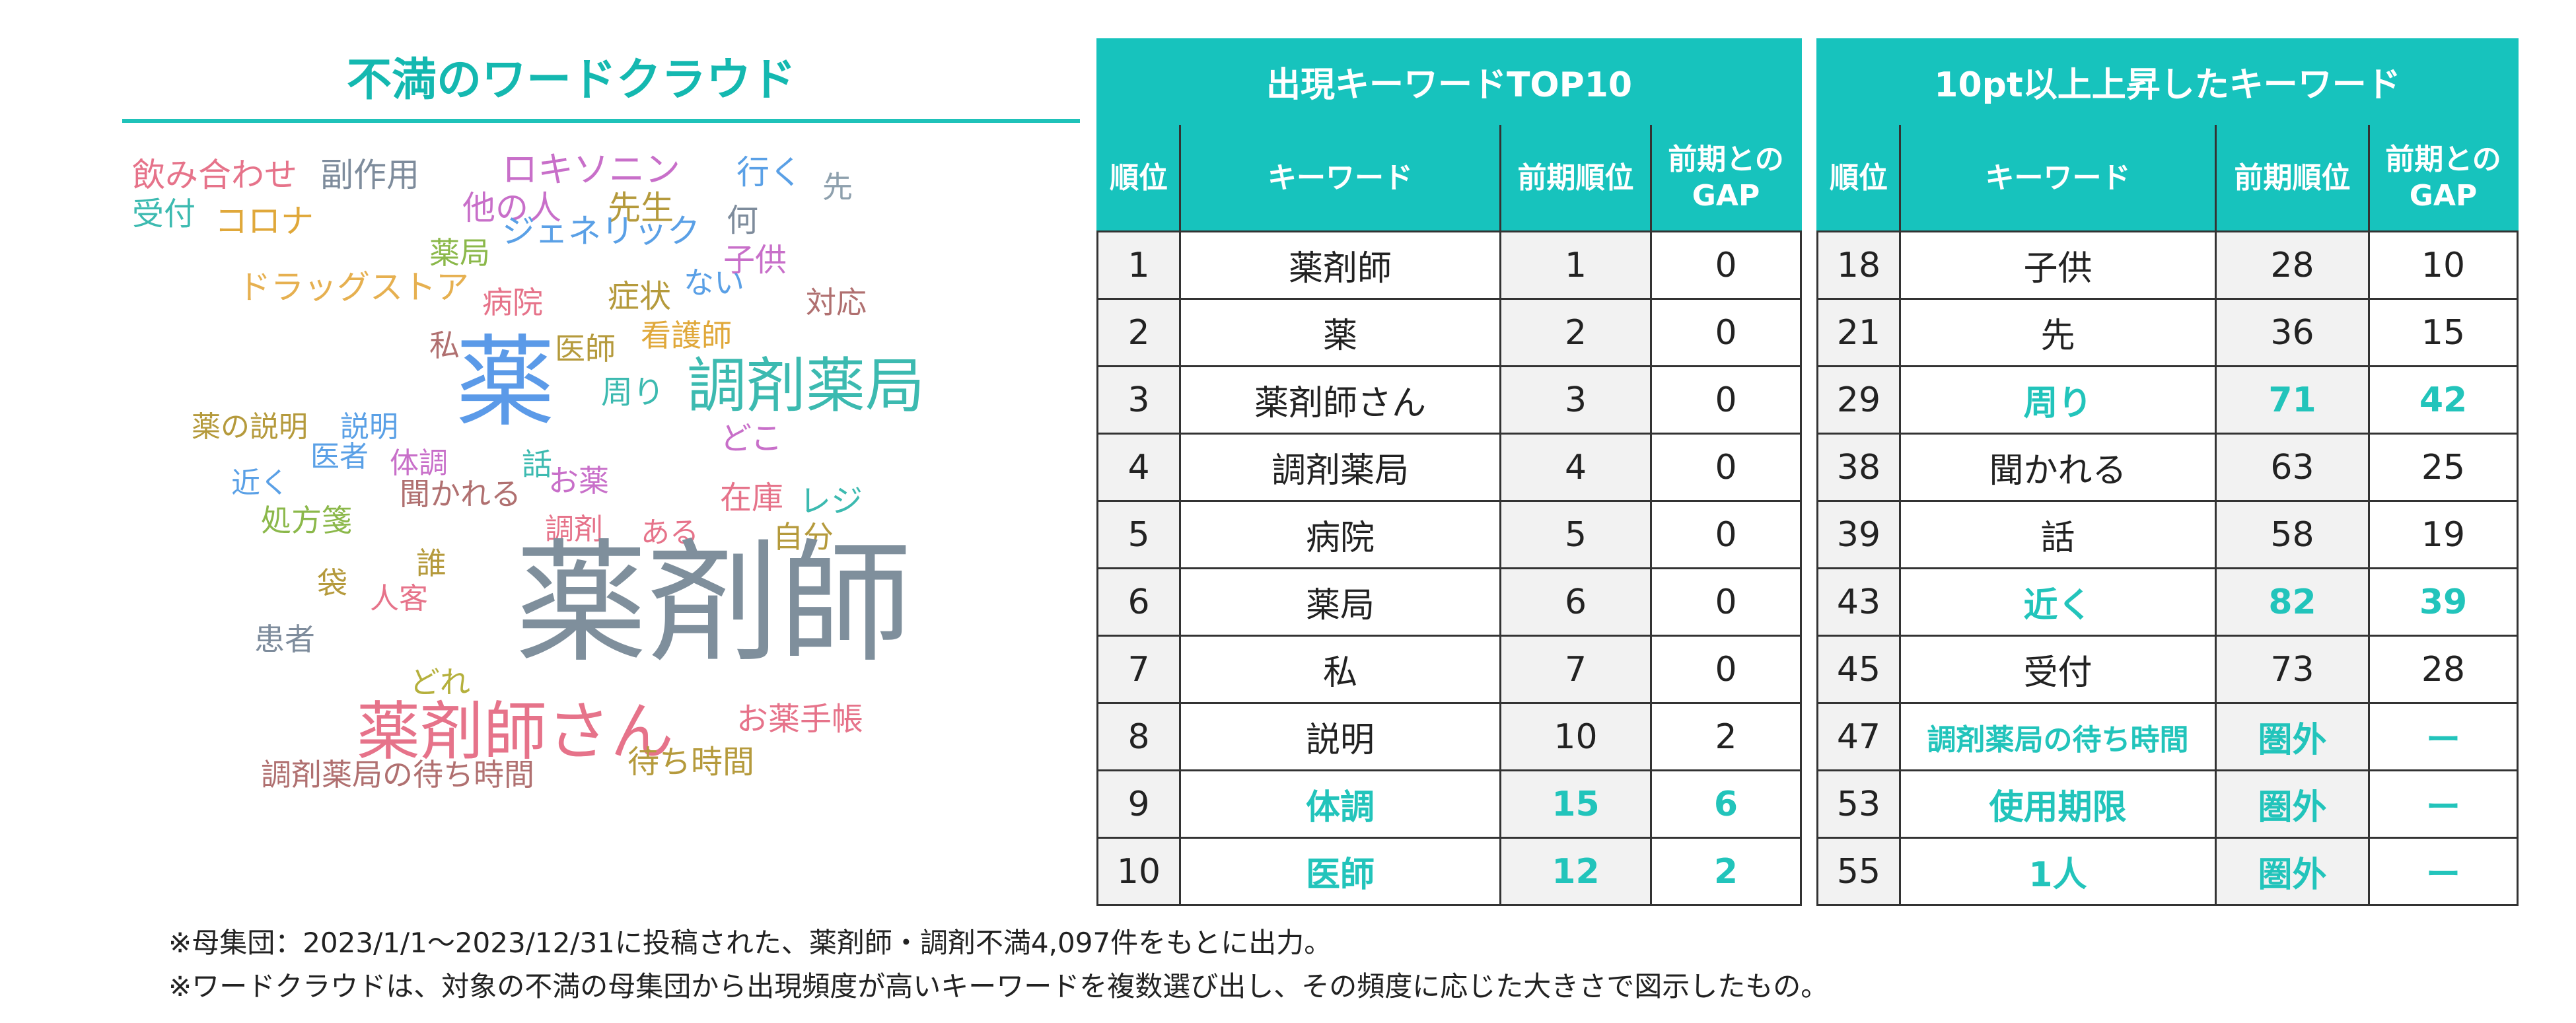  I want to click on cell-rank: 8, so click(1138, 736).